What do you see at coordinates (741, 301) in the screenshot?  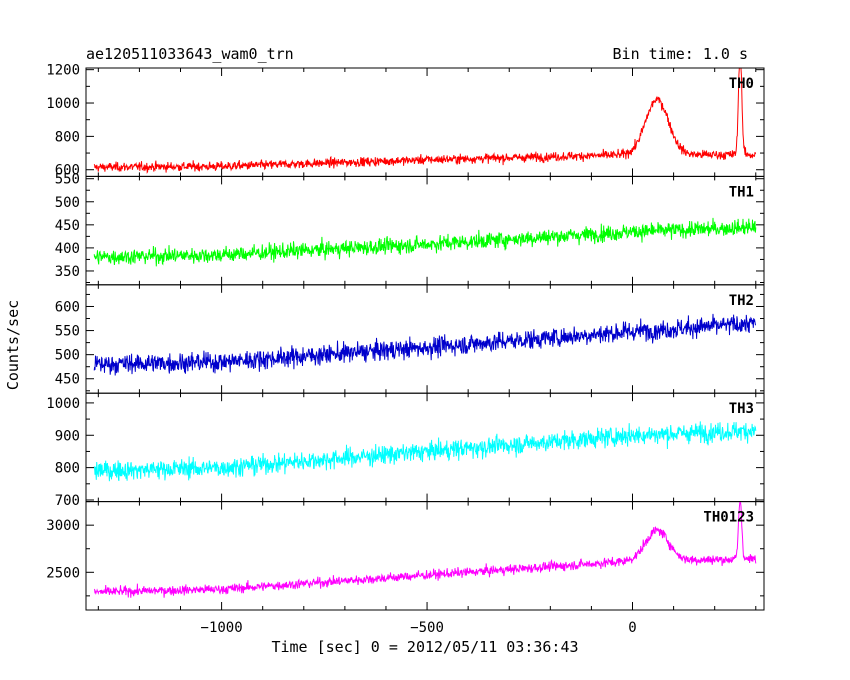 I see `panel-label-th2: TH2` at bounding box center [741, 301].